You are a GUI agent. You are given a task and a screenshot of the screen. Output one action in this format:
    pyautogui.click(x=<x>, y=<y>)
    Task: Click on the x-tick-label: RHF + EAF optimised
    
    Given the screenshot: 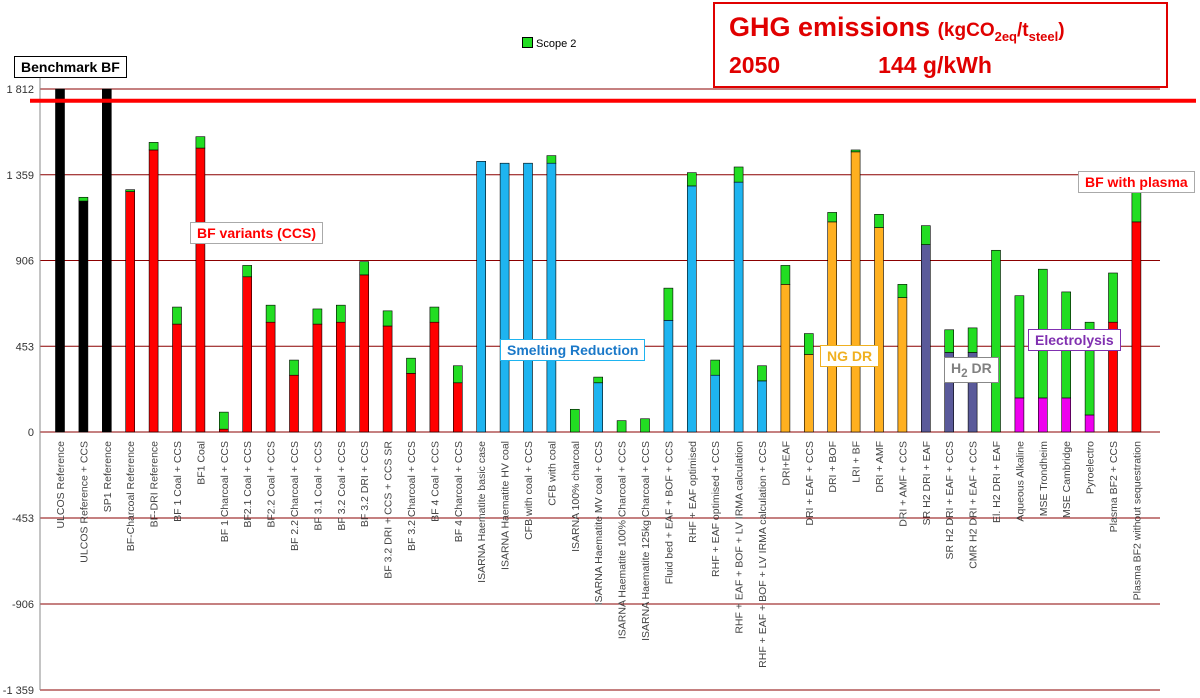 What is the action you would take?
    pyautogui.click(x=693, y=492)
    